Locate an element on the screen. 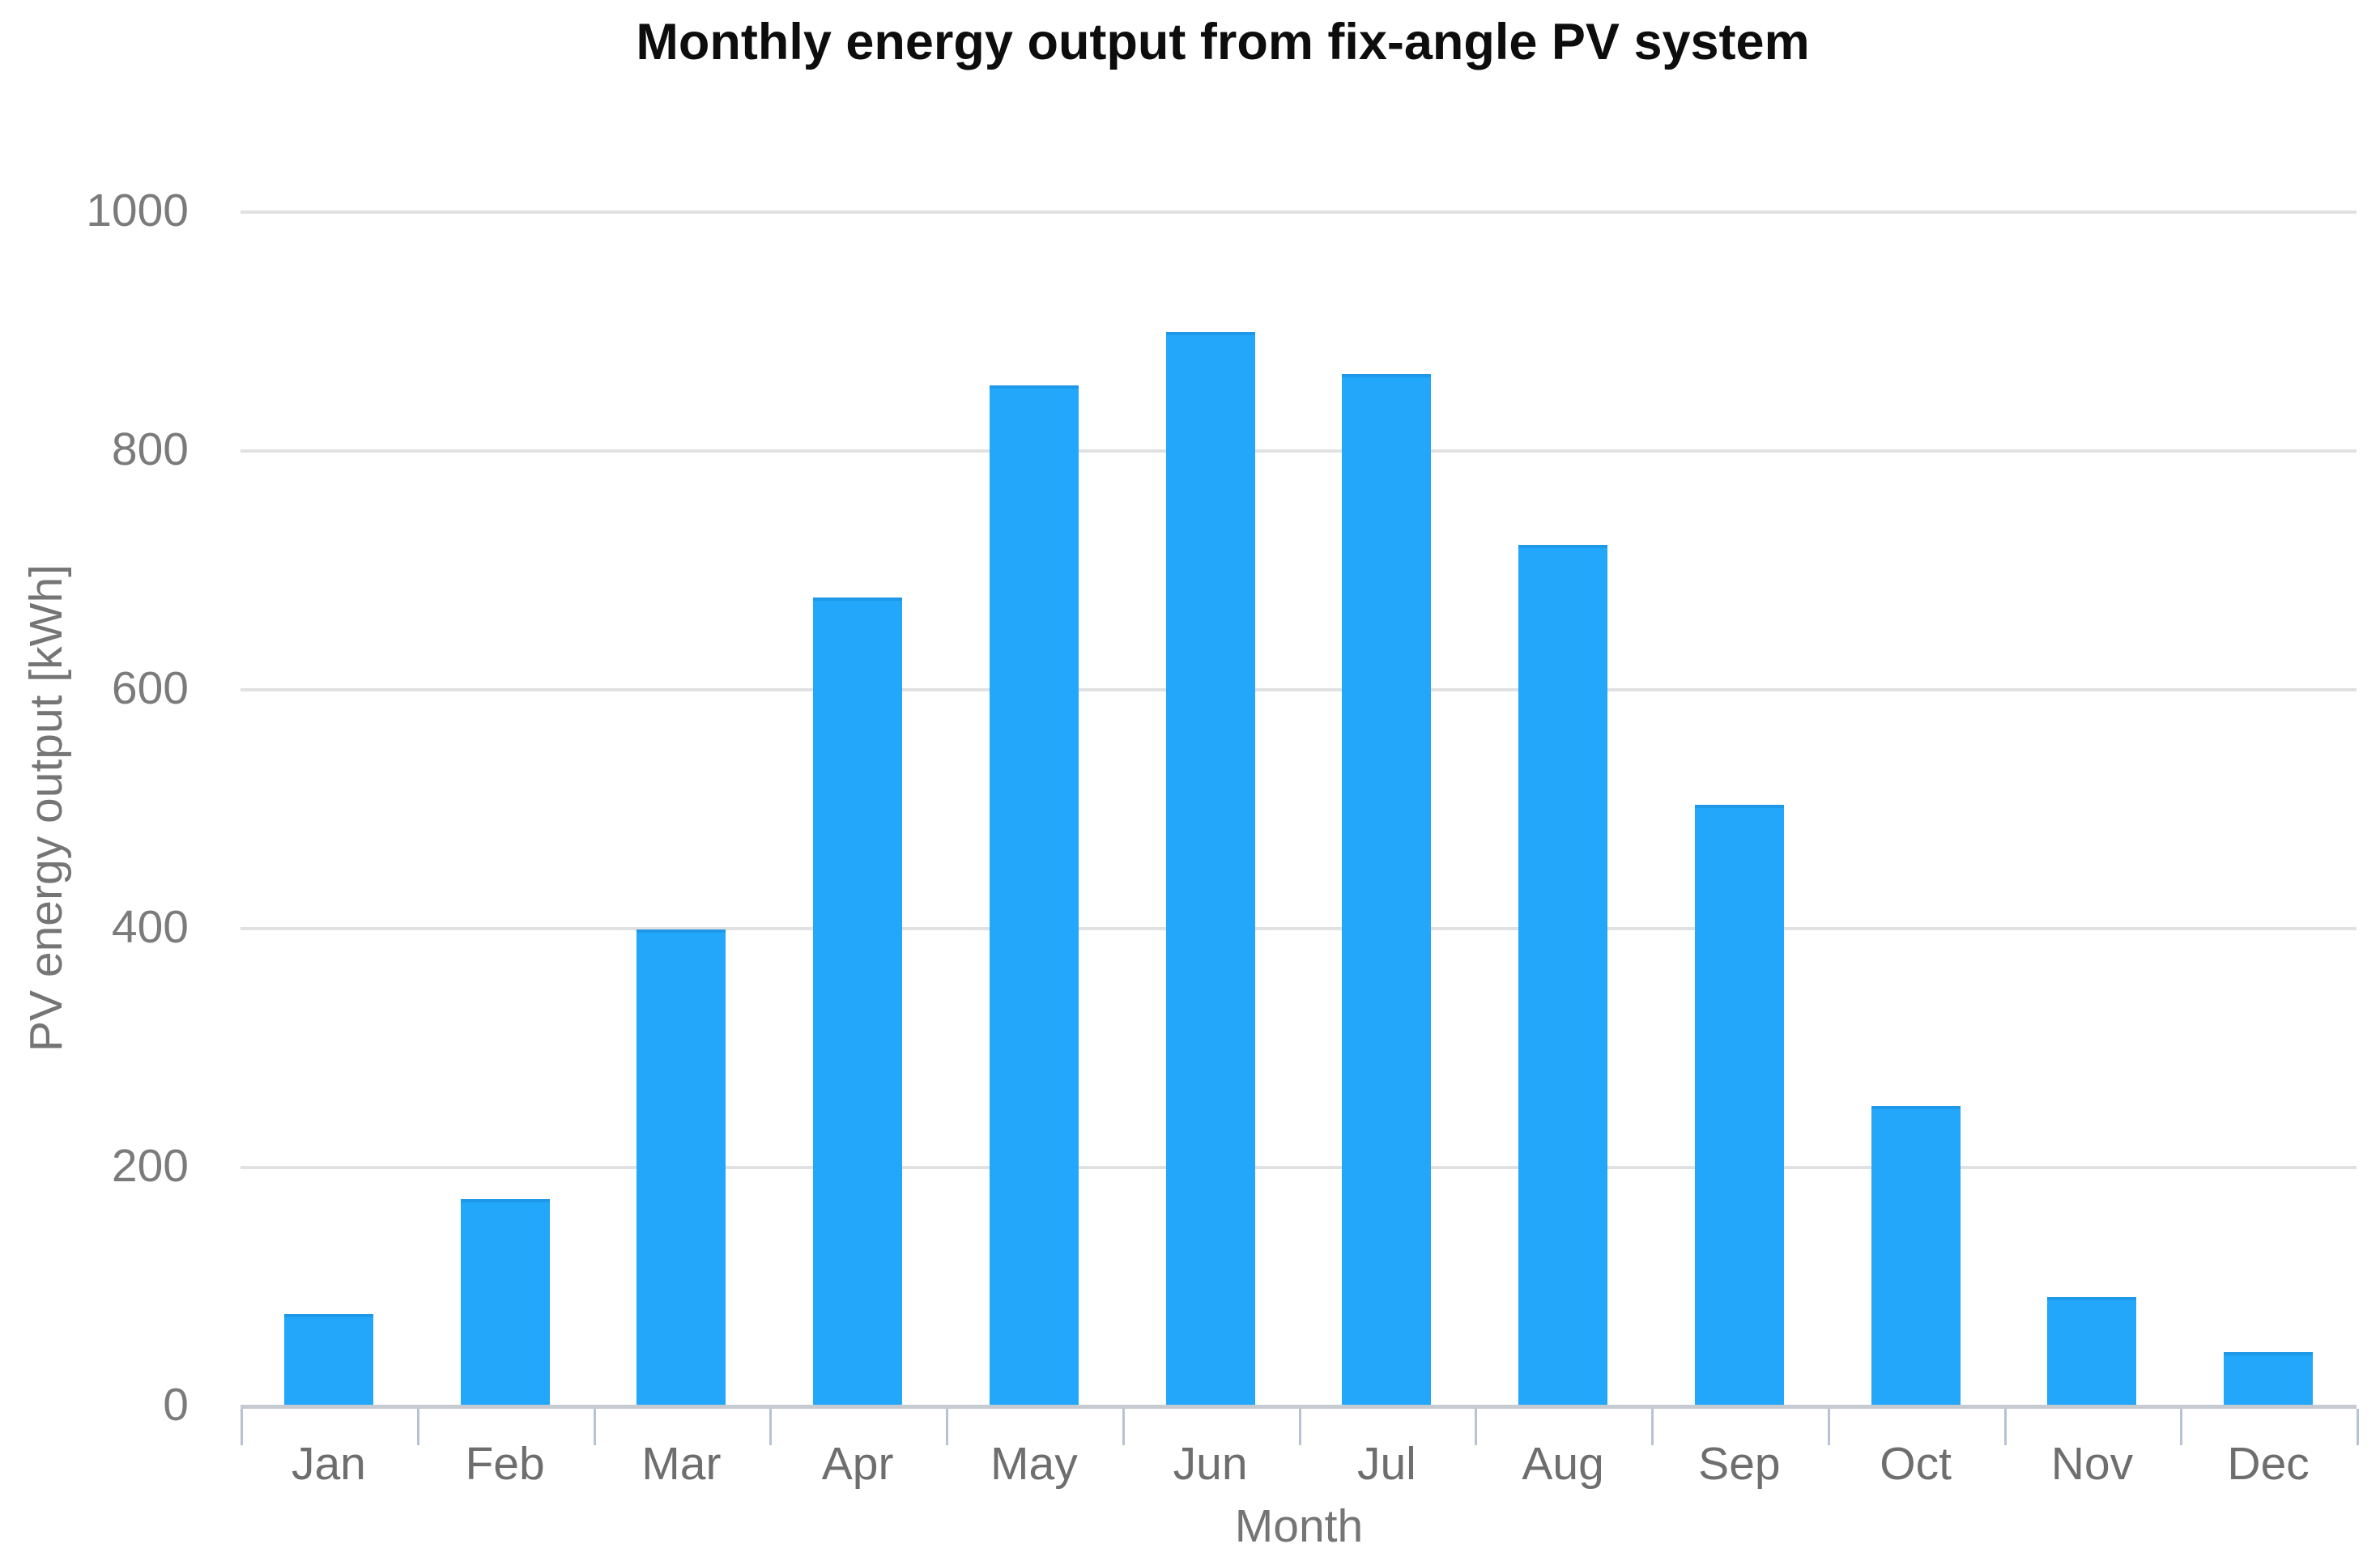  bar-apr is located at coordinates (858, 1001).